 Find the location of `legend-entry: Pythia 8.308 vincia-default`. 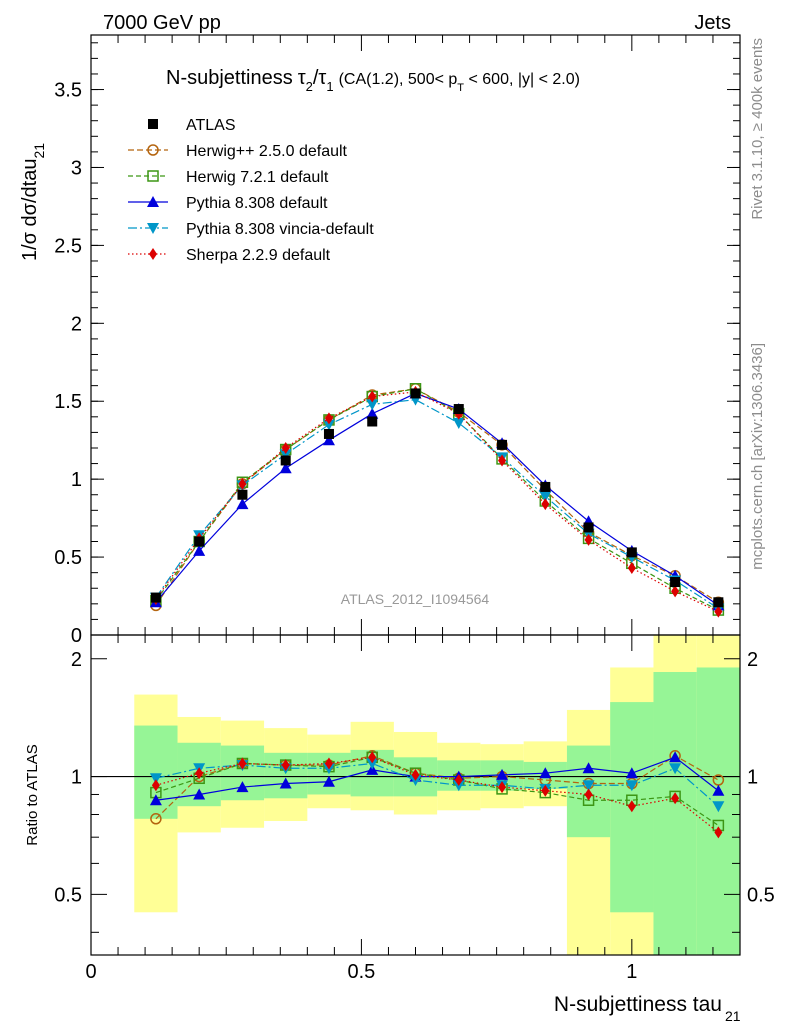

legend-entry: Pythia 8.308 vincia-default is located at coordinates (251, 229).